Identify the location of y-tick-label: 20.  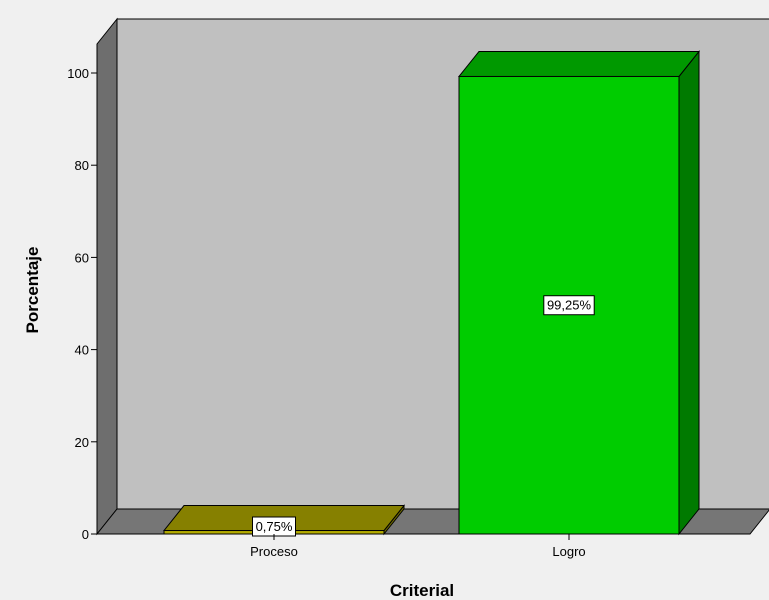
(82, 442).